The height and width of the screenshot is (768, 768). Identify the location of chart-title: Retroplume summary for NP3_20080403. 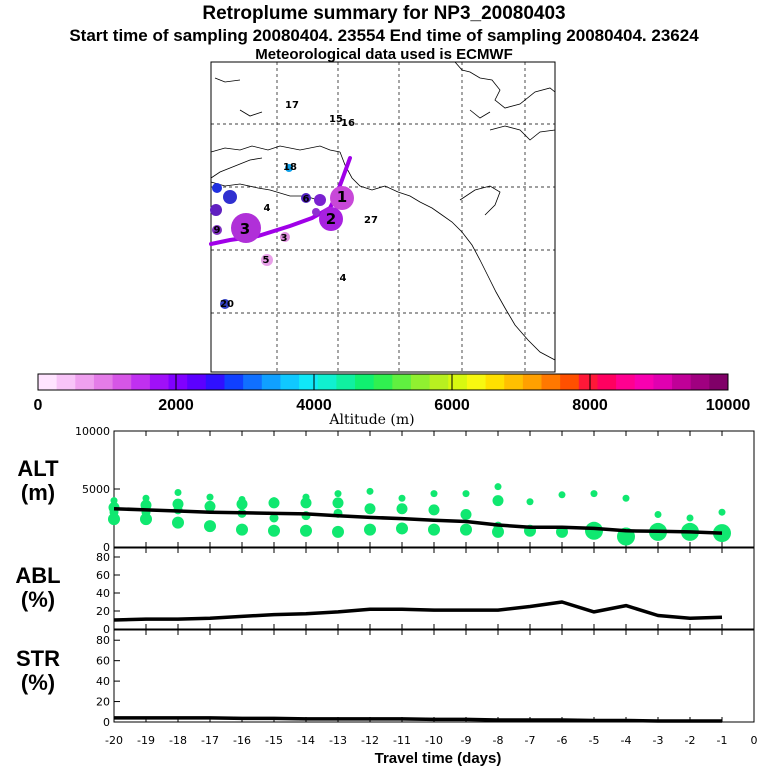
(384, 13).